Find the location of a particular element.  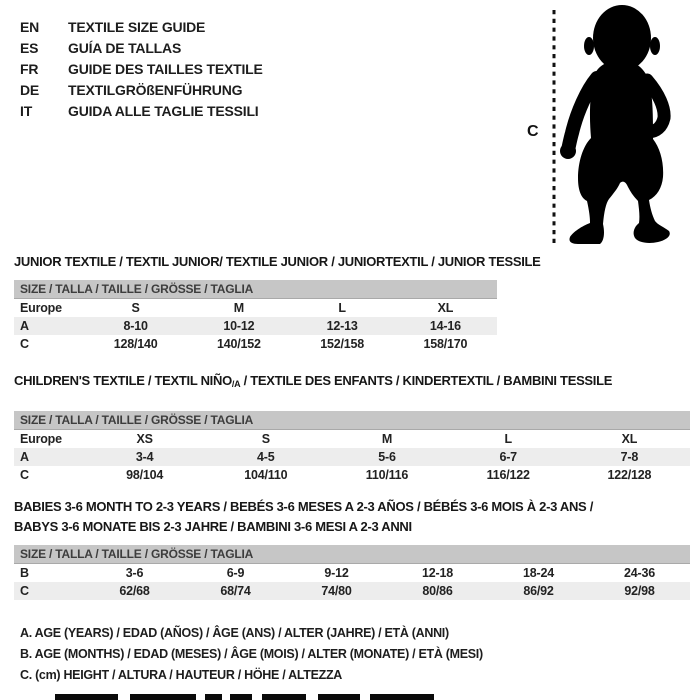

table-row: B 3-6 6-9 9-12 12-18 18-24 24-36 is located at coordinates (352, 573).